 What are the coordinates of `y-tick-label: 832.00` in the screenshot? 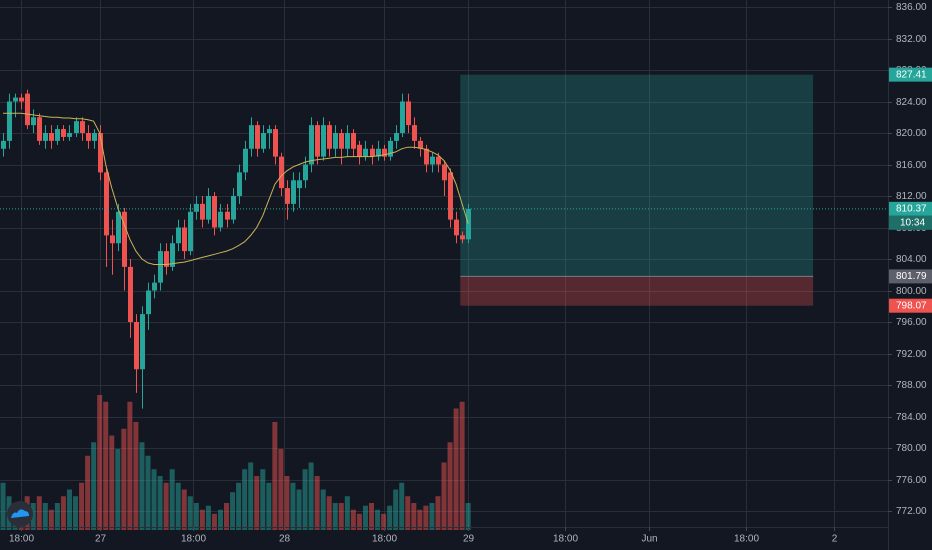 It's located at (911, 39).